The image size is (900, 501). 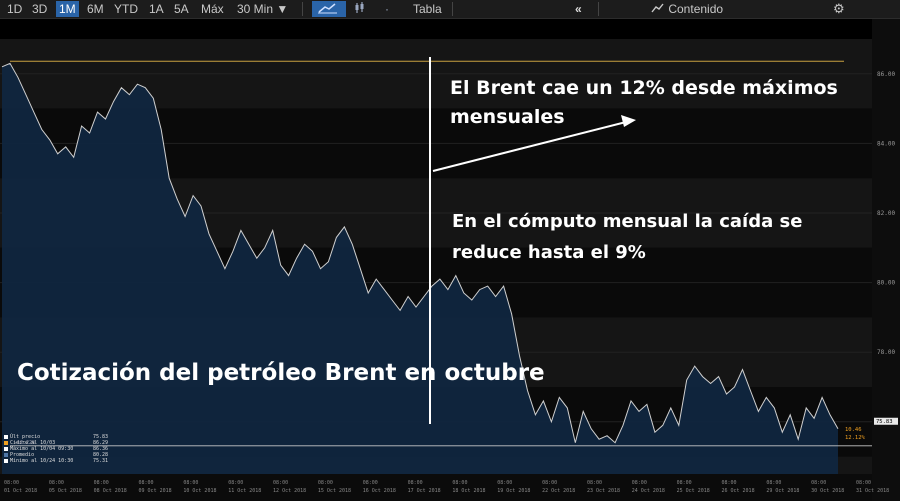 What do you see at coordinates (329, 9) in the screenshot?
I see `line-chart-icon` at bounding box center [329, 9].